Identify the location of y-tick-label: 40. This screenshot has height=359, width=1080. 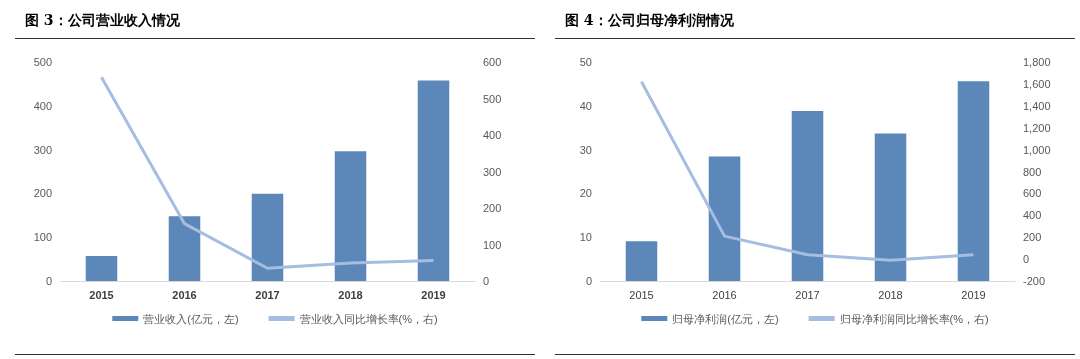
(585, 105).